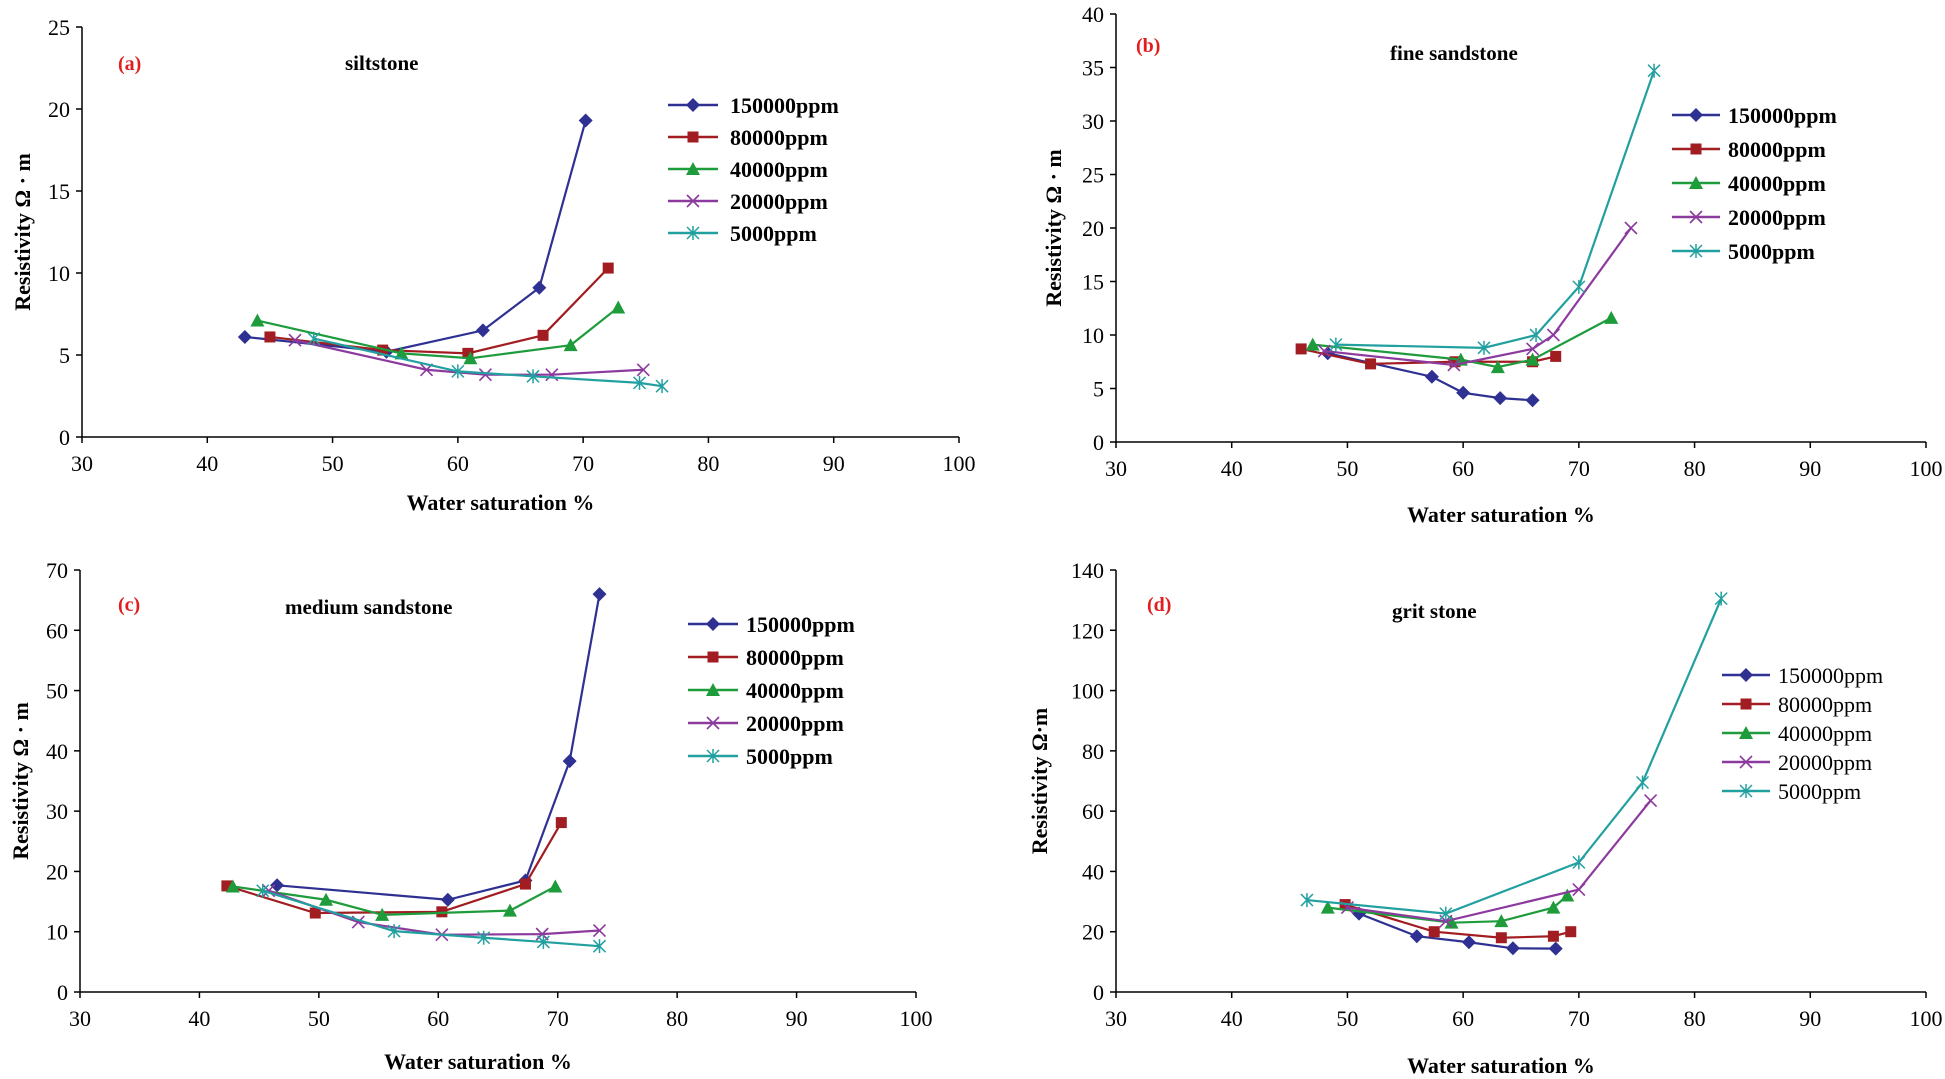 This screenshot has height=1079, width=1945. Describe the element at coordinates (57, 871) in the screenshot. I see `y-tick-label: 20` at that location.